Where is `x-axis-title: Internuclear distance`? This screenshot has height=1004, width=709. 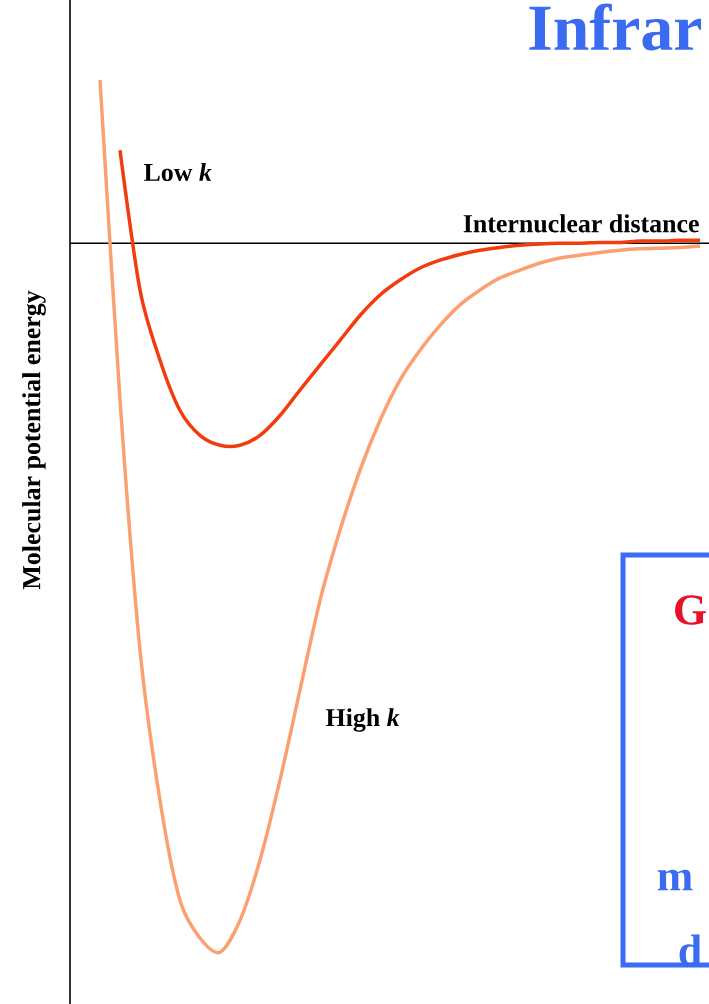
x-axis-title: Internuclear distance is located at coordinates (581, 223).